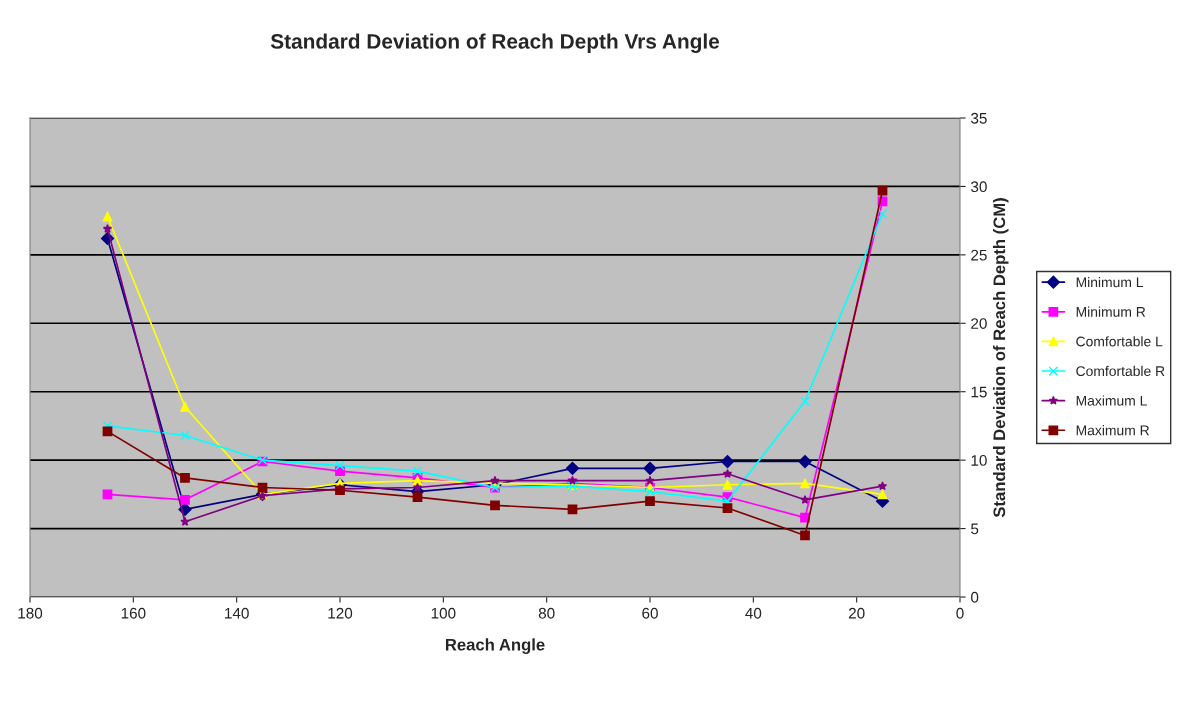  I want to click on legend-label: Maximum L, so click(1111, 400).